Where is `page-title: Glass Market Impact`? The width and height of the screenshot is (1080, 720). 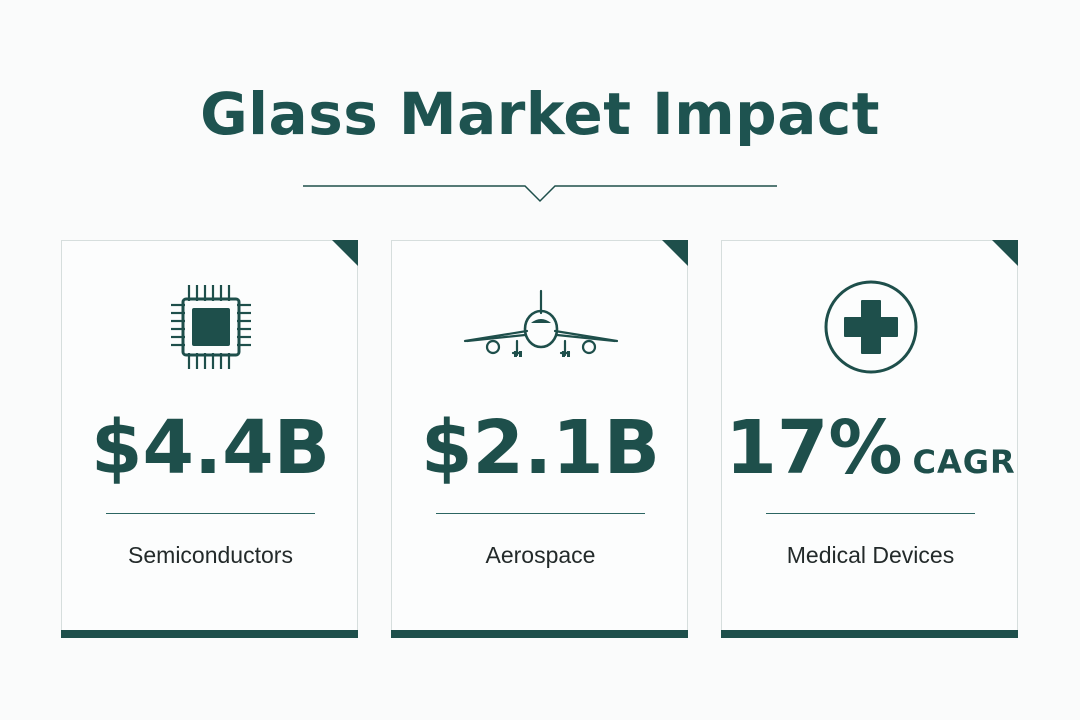 page-title: Glass Market Impact is located at coordinates (540, 114).